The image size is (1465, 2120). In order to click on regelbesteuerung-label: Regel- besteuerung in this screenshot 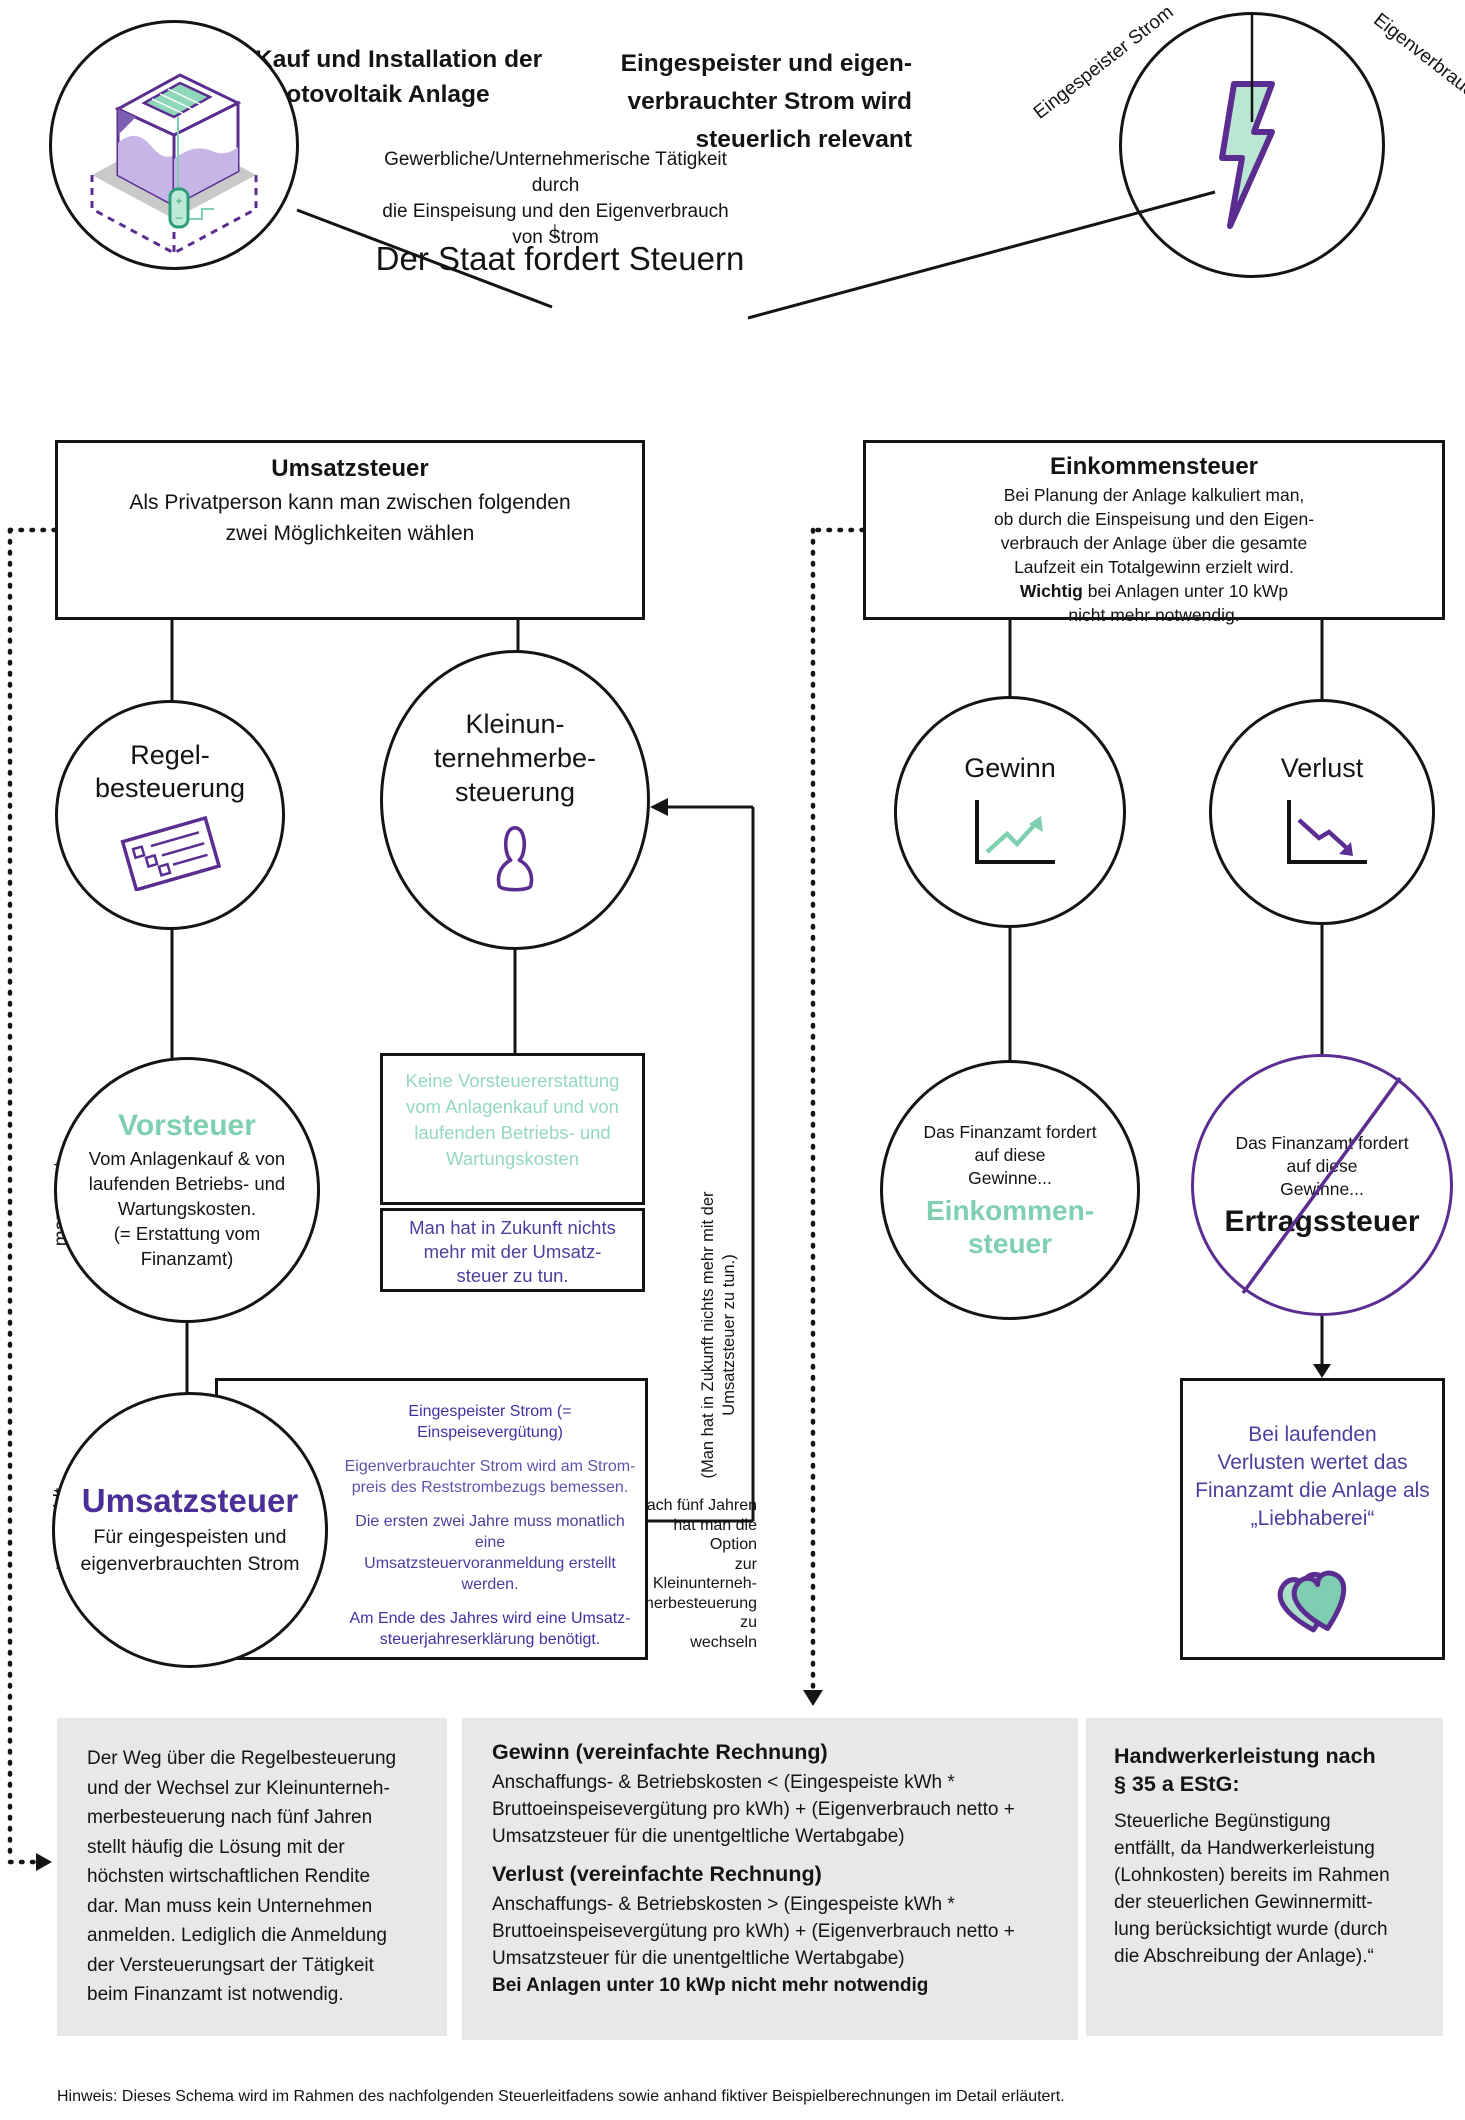, I will do `click(170, 771)`.